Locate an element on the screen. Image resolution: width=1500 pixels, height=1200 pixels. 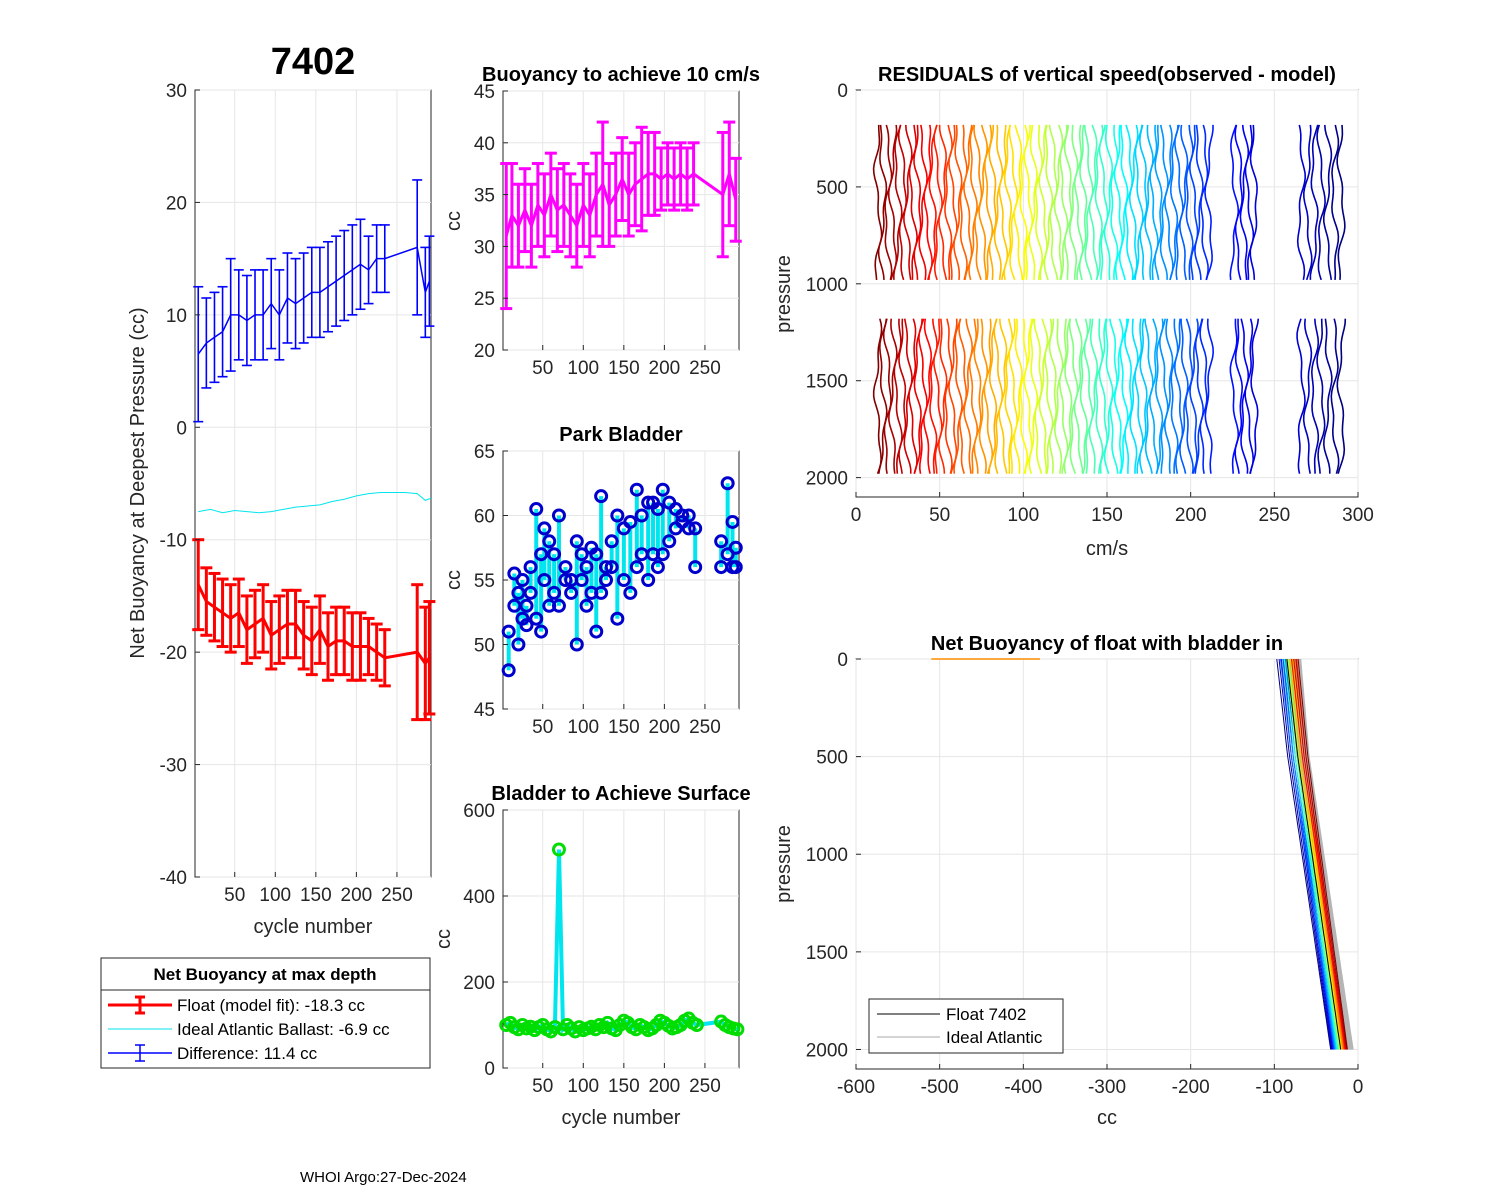
legend-entry-float: Float (model fit): -18.3 cc is located at coordinates (271, 1005).